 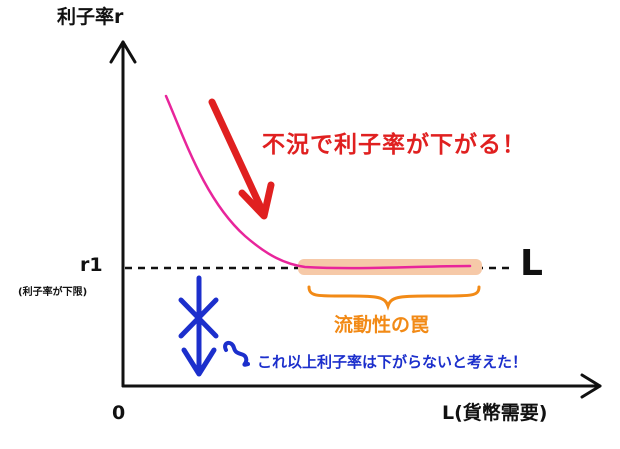 What do you see at coordinates (123, 52) in the screenshot?
I see `y-axis-arrowhead` at bounding box center [123, 52].